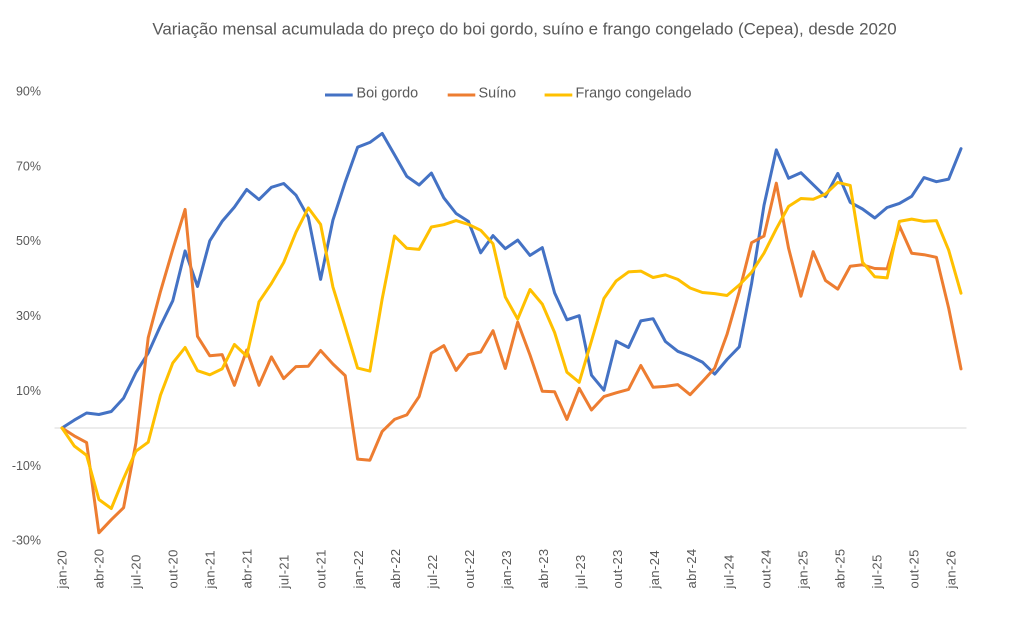 The width and height of the screenshot is (1011, 629). I want to click on svg-text: abr-25, so click(840, 569).